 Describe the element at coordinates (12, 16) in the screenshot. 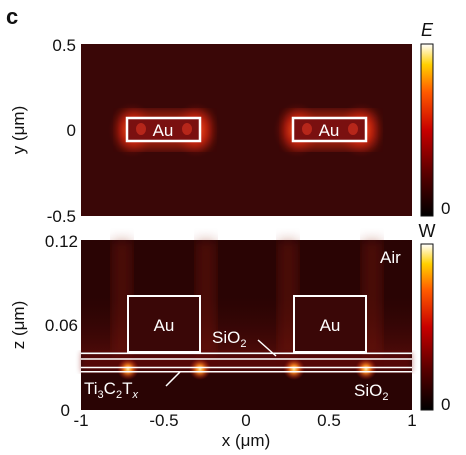

I see `panel-letter: c` at that location.